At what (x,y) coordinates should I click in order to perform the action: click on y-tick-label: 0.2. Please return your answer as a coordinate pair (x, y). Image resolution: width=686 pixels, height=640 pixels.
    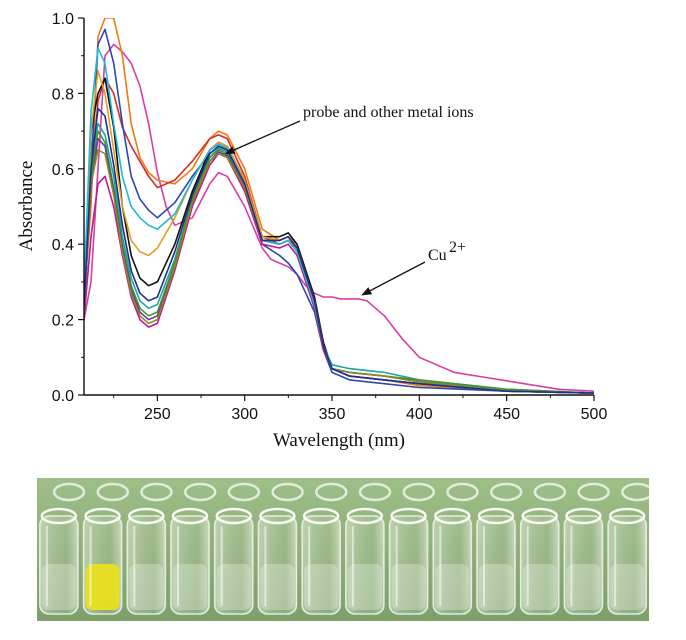
    Looking at the image, I should click on (63, 321).